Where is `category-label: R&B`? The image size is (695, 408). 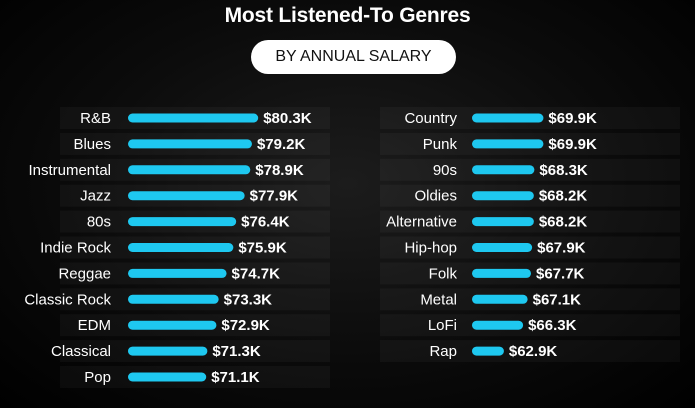 category-label: R&B is located at coordinates (95, 118).